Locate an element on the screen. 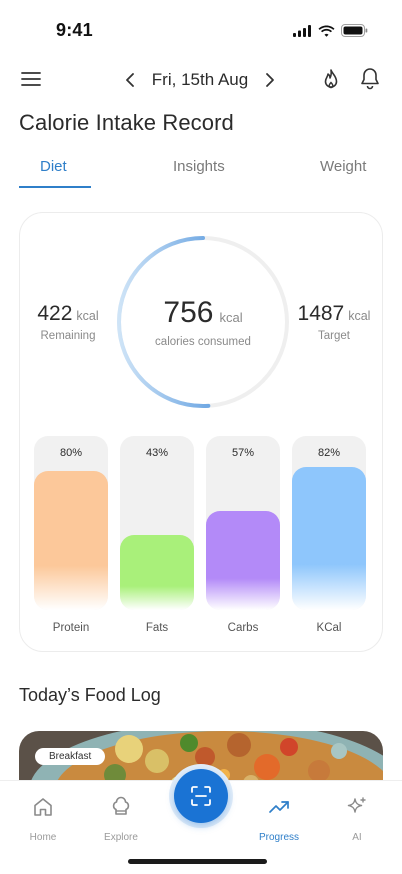  macro-label-carbs: Carbs is located at coordinates (243, 628).